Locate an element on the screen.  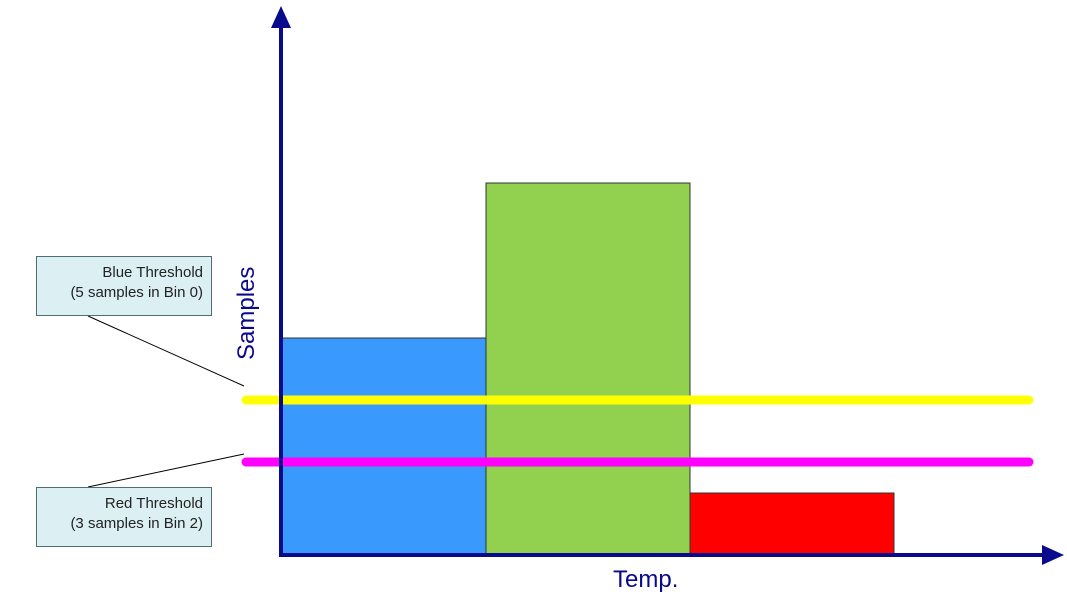
blue-threshold-detail: (5 samples in Bin 0) is located at coordinates (136, 292).